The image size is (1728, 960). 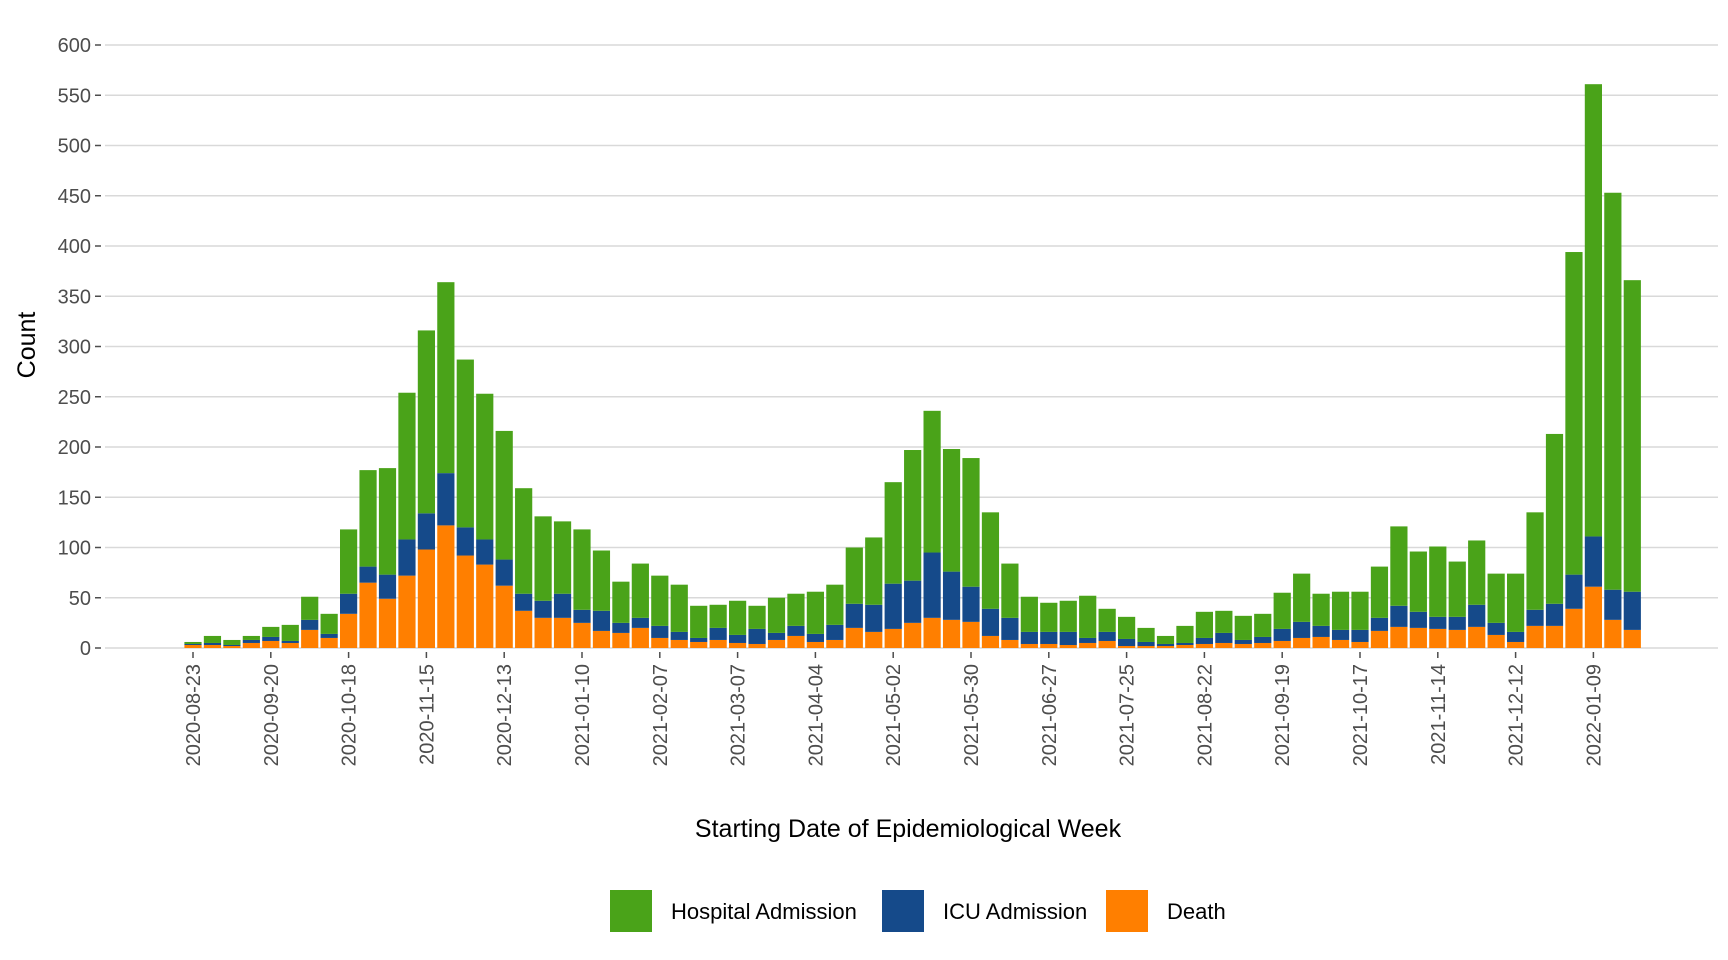 What do you see at coordinates (350, 715) in the screenshot?
I see `x-tick-label: 2020-10-18` at bounding box center [350, 715].